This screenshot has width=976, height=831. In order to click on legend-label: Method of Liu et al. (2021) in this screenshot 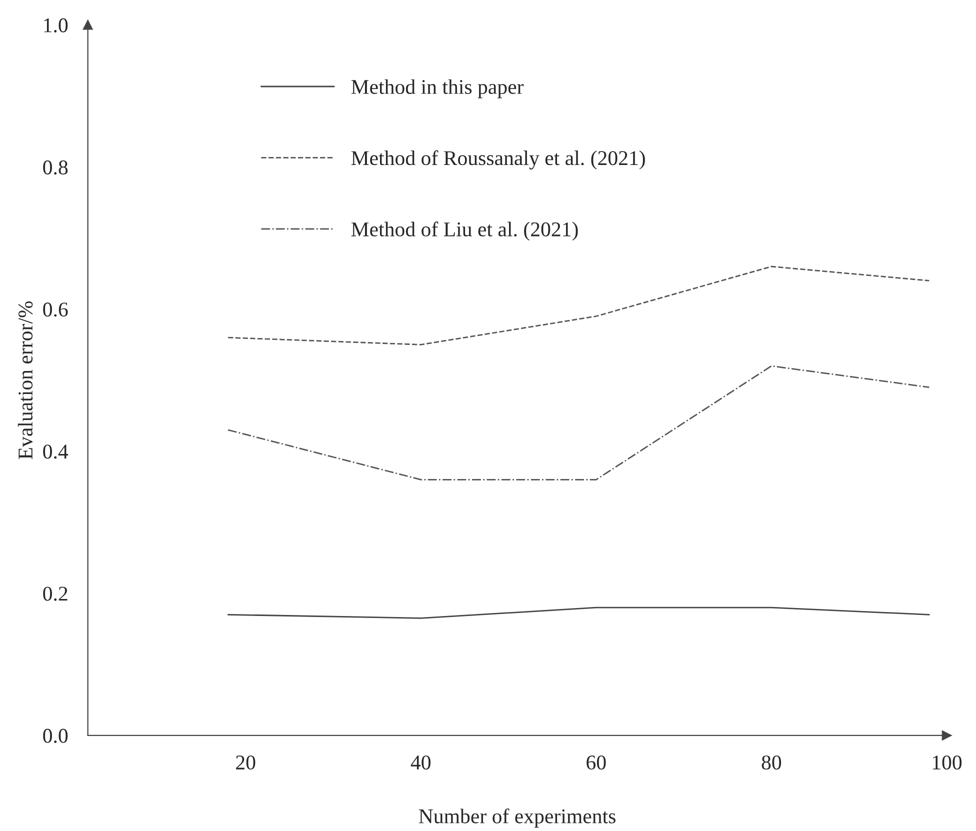, I will do `click(464, 231)`.